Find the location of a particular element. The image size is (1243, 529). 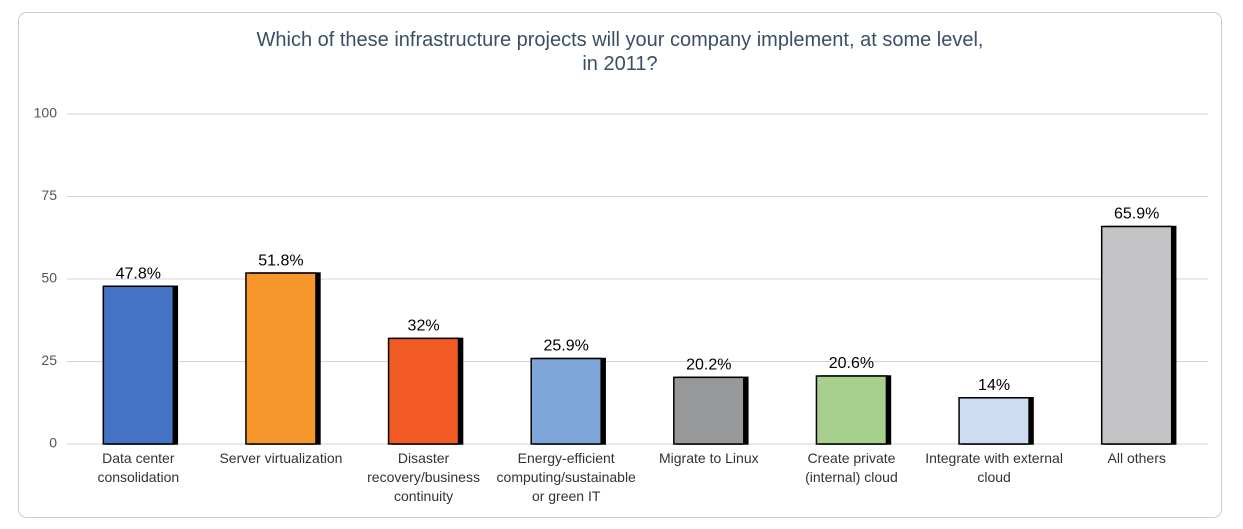

y-tick-label: 0 is located at coordinates (53, 443).